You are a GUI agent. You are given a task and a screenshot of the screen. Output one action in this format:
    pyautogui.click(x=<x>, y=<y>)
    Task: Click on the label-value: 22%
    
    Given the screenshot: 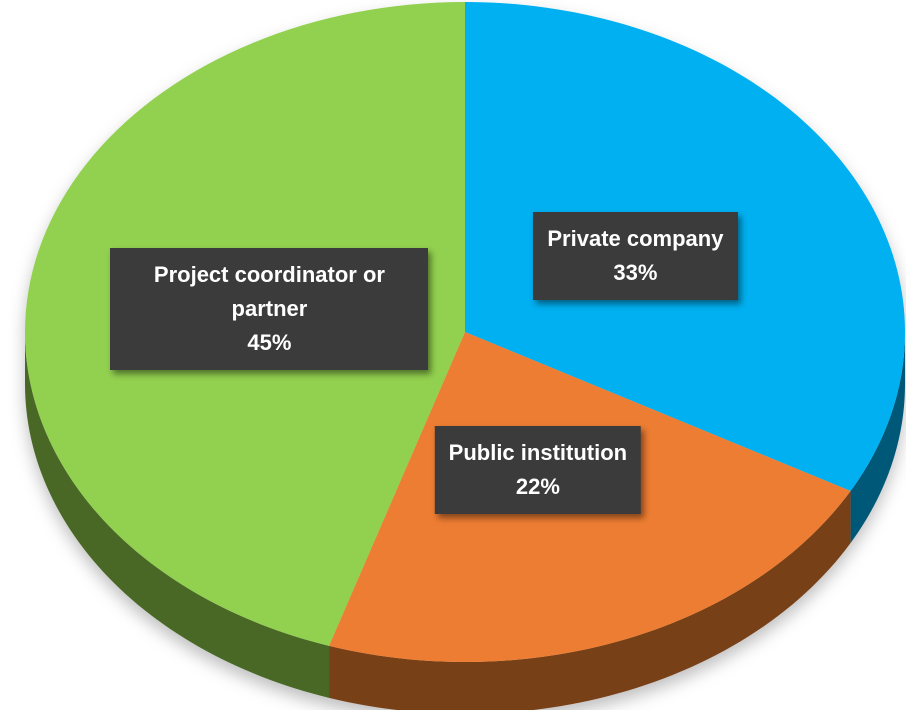 What is the action you would take?
    pyautogui.click(x=537, y=487)
    